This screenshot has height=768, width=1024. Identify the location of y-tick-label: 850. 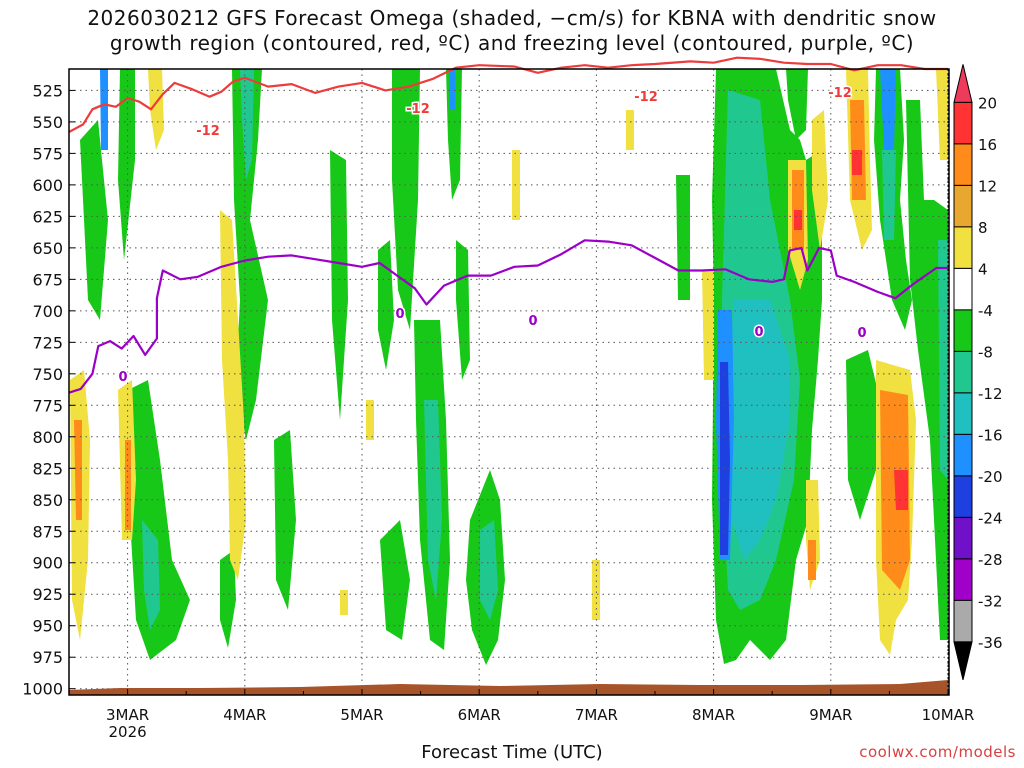
(47, 500).